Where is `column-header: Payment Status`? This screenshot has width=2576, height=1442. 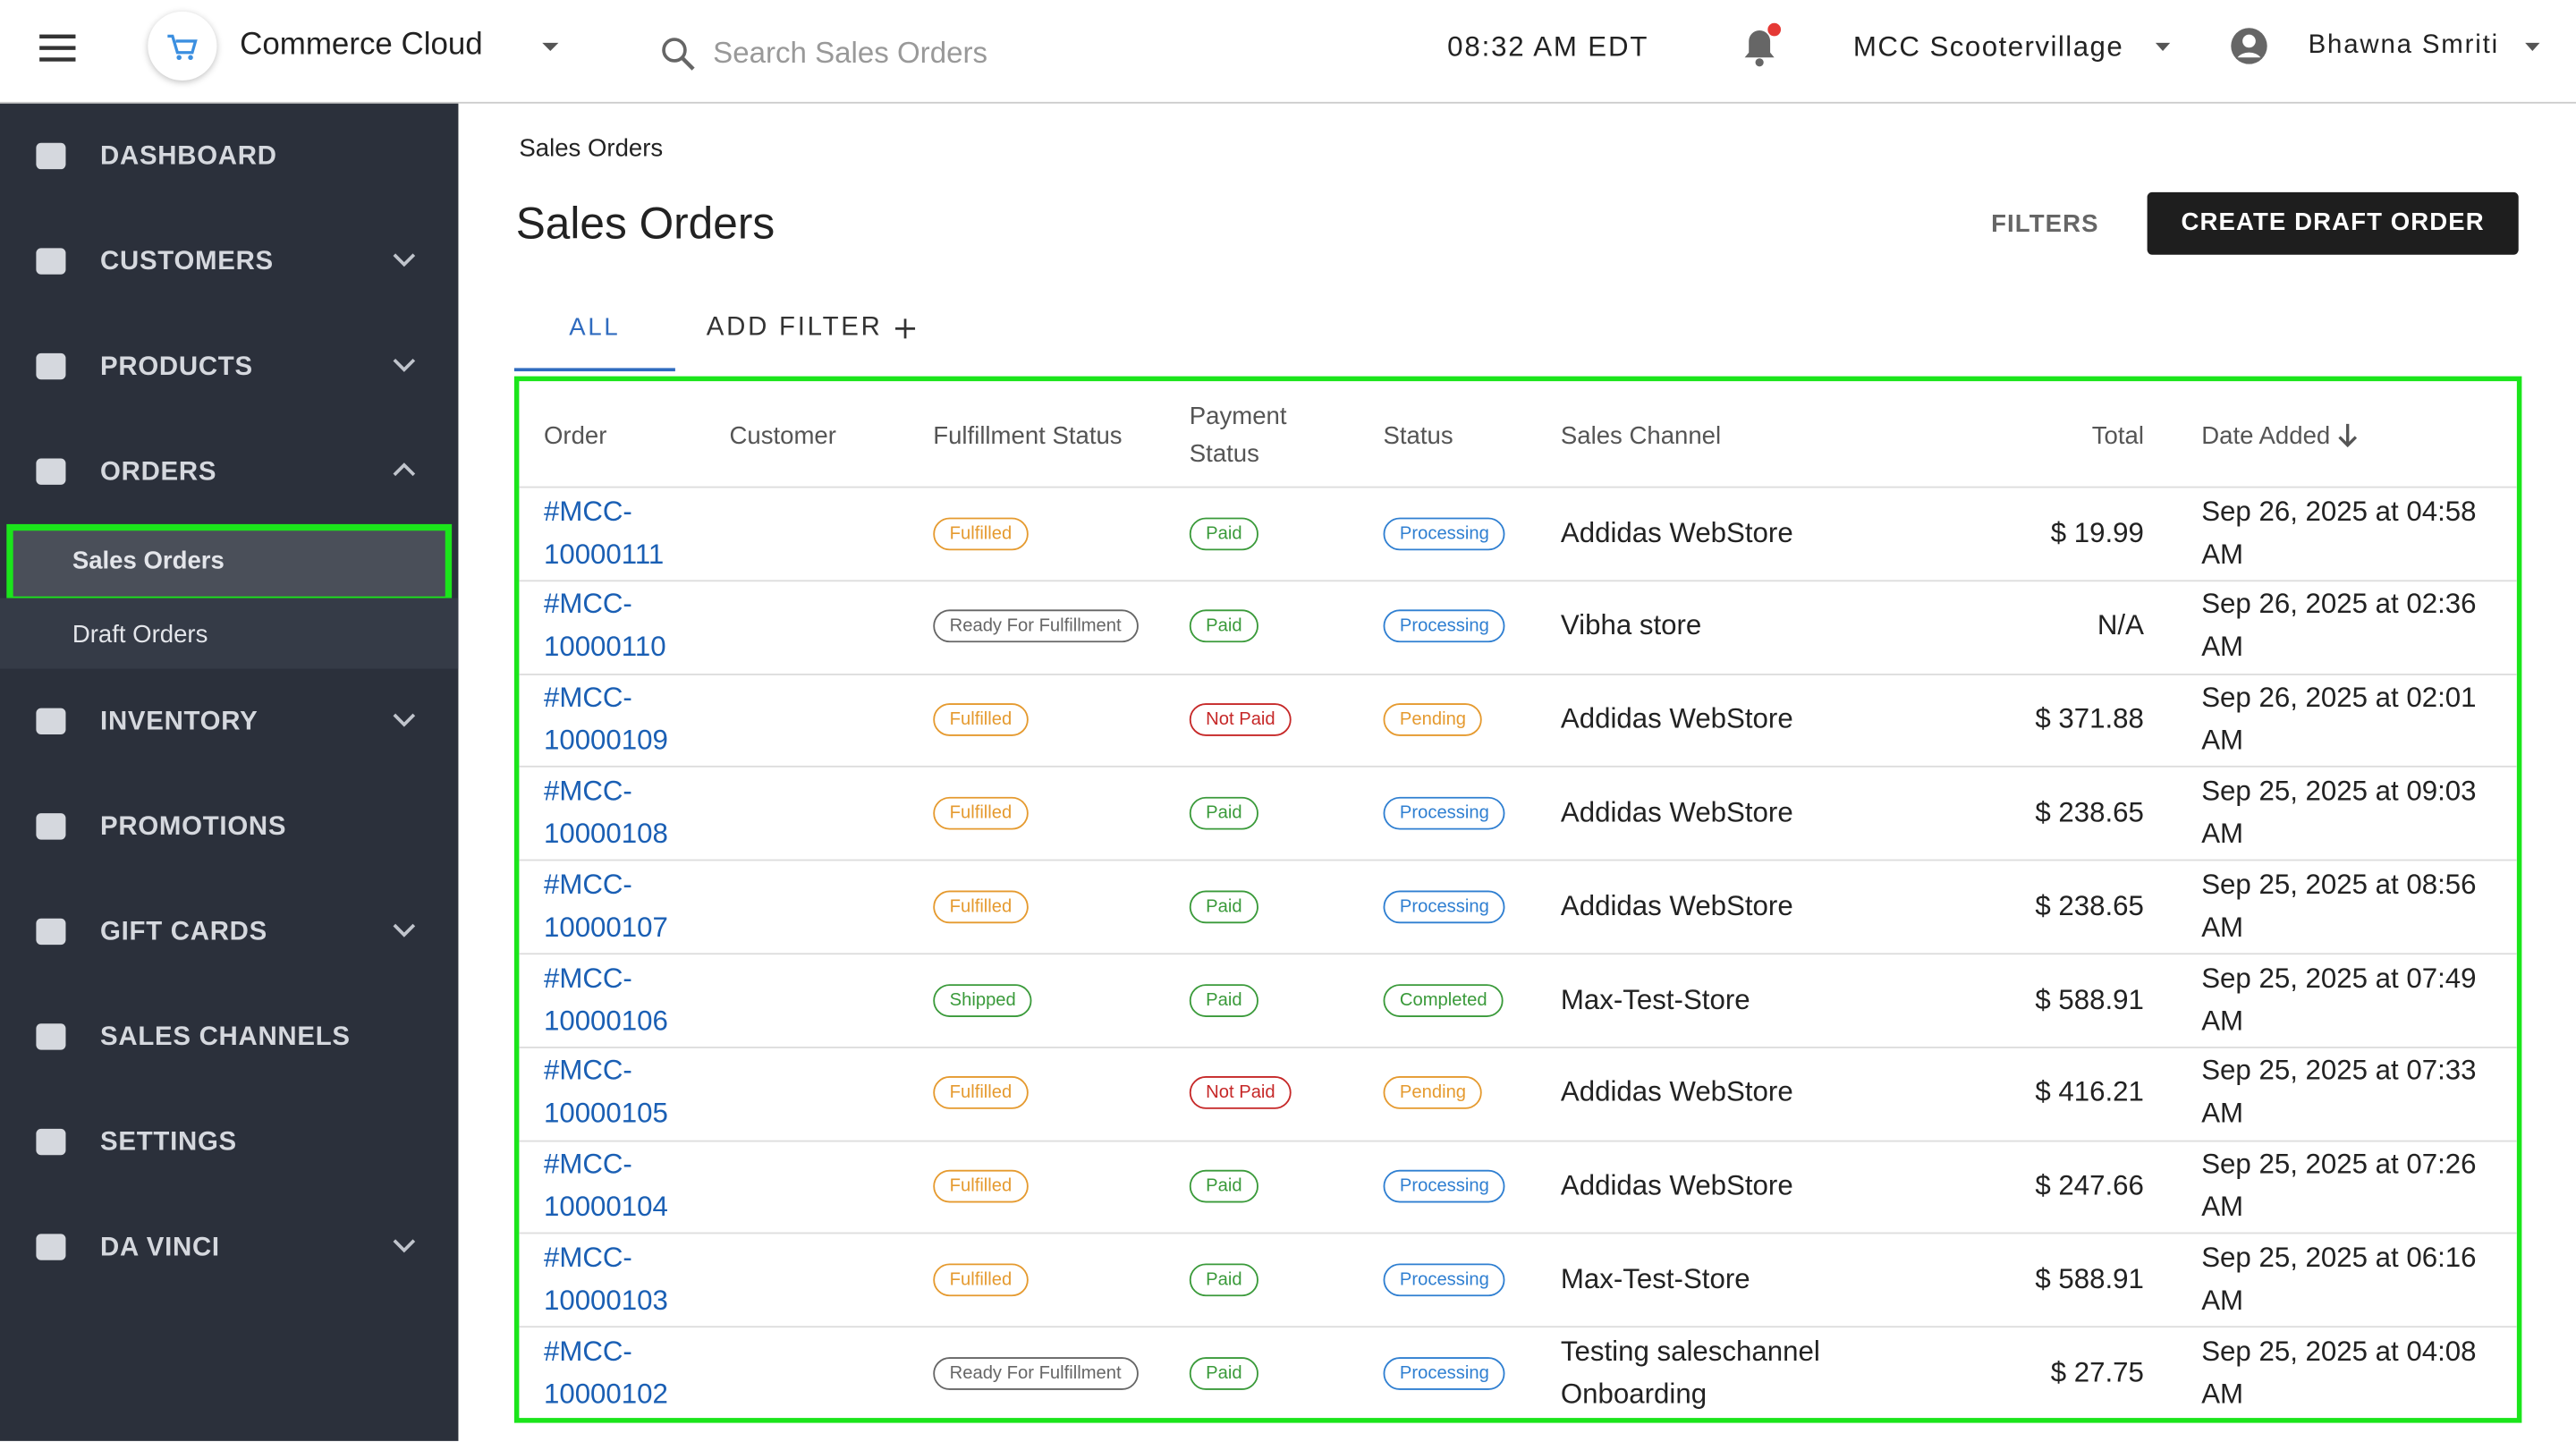 column-header: Payment Status is located at coordinates (1263, 434).